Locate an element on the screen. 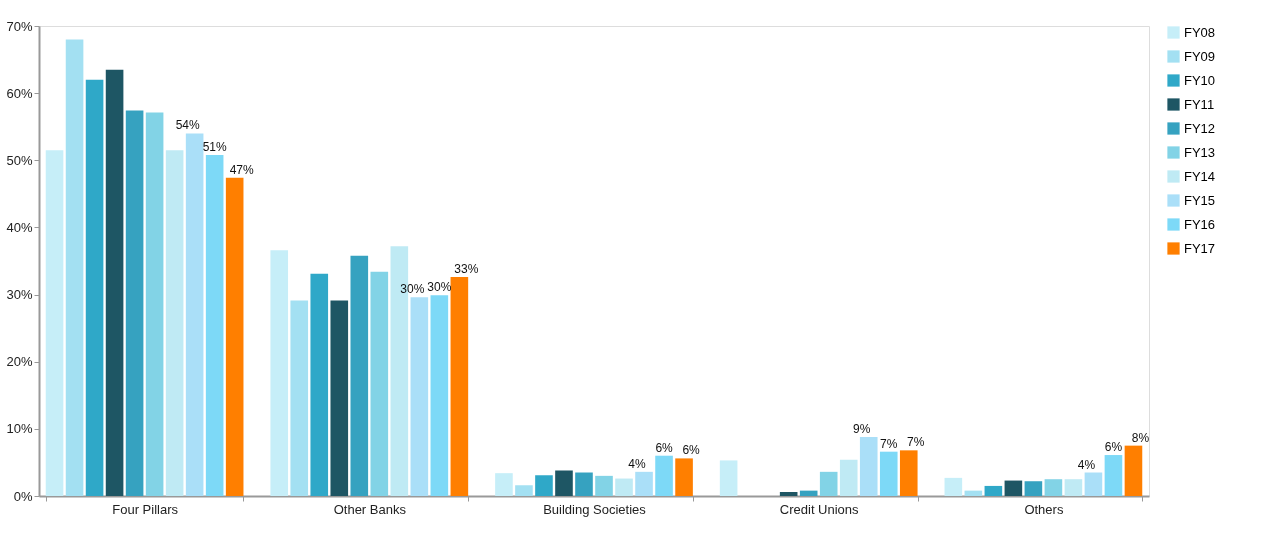  y-tick-label: 60% is located at coordinates (19, 93).